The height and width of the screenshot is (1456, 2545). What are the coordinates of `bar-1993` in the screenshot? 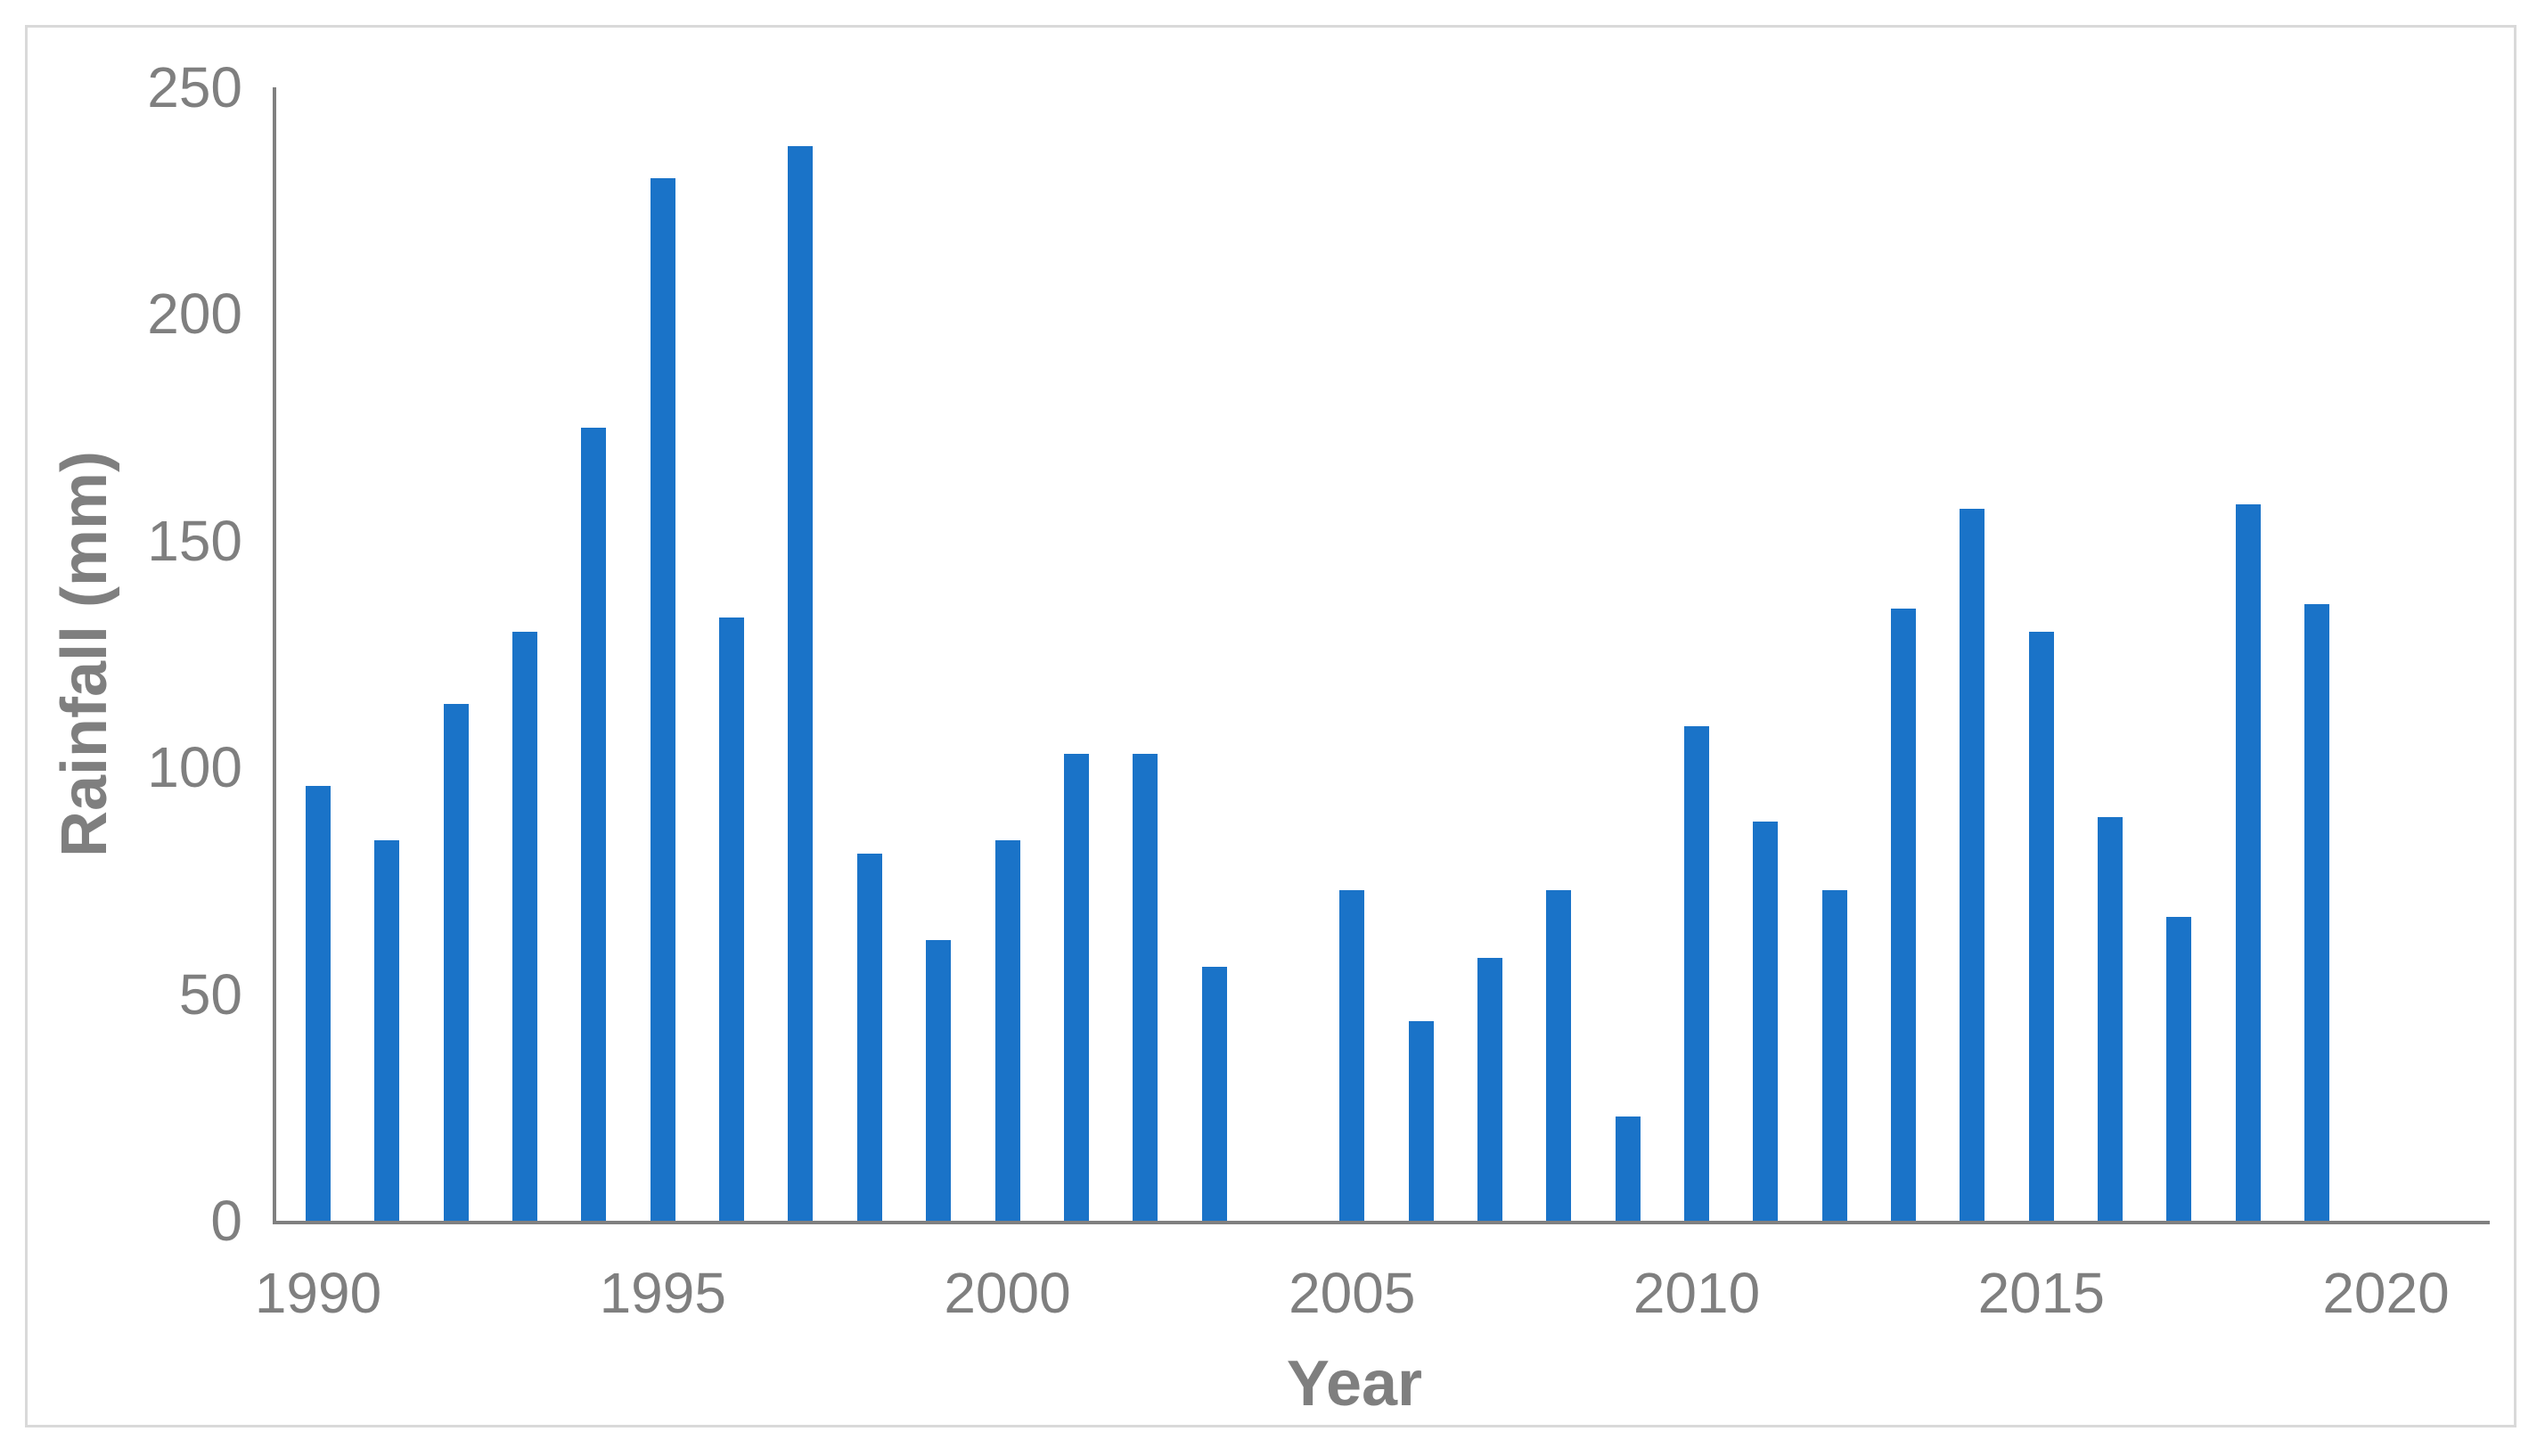 It's located at (525, 926).